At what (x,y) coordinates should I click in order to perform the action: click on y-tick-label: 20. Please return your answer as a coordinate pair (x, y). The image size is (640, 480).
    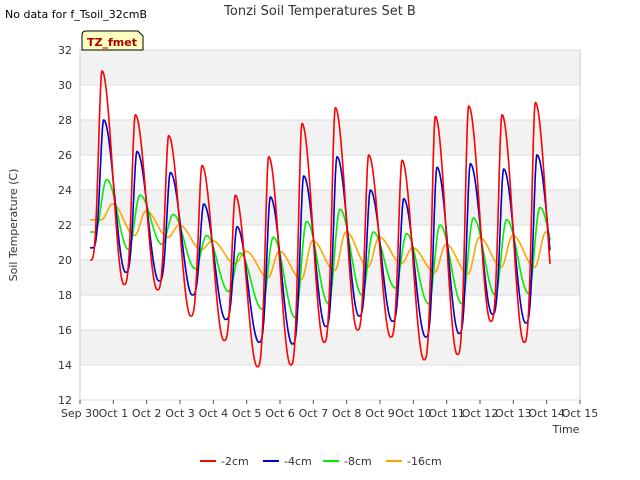
    Looking at the image, I should click on (65, 260).